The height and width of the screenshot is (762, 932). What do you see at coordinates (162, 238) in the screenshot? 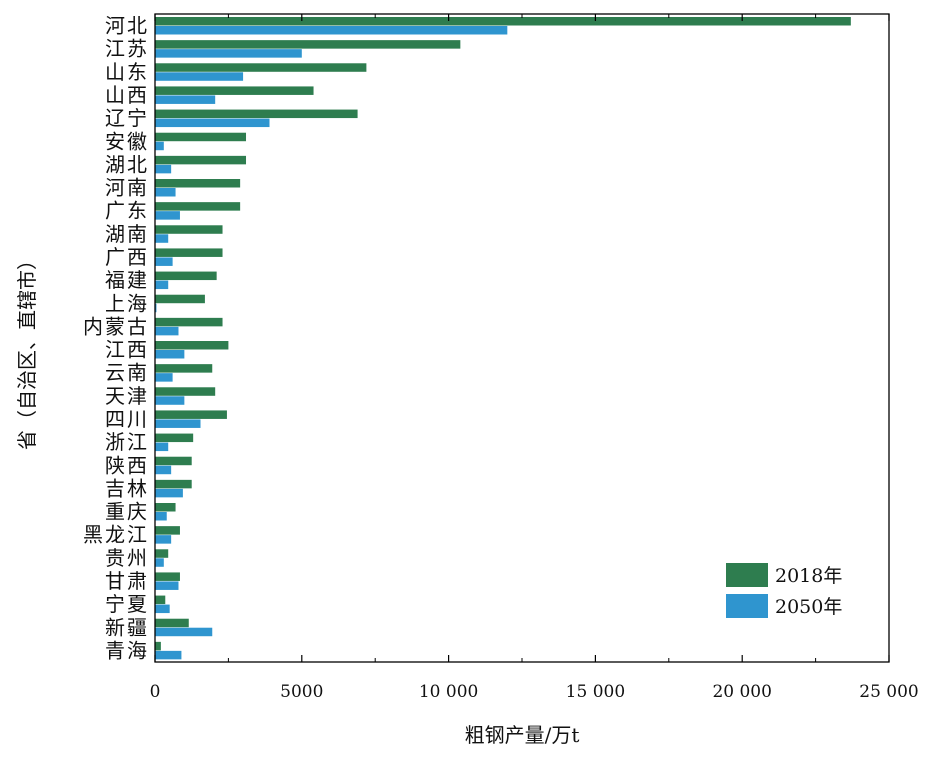
I see `bar-2050年-湖南` at bounding box center [162, 238].